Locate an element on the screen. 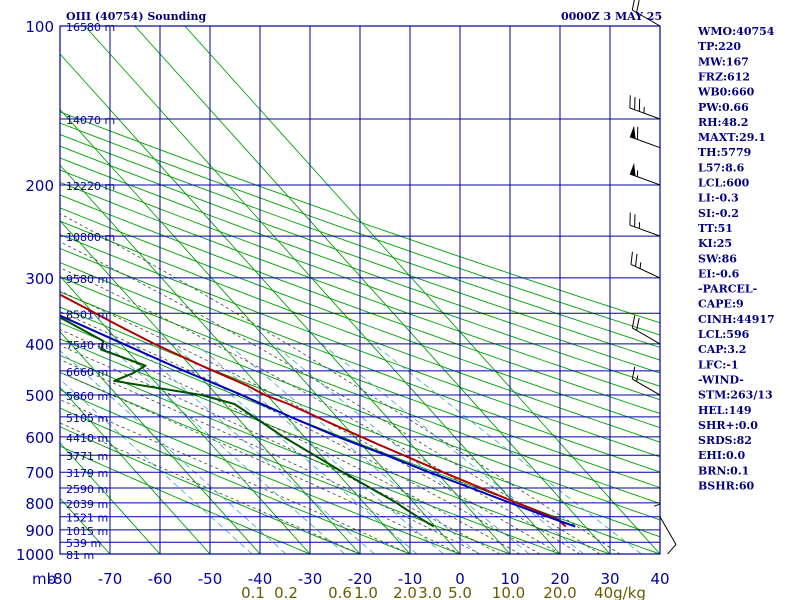  index-row: SHR+:0.0 is located at coordinates (728, 425).